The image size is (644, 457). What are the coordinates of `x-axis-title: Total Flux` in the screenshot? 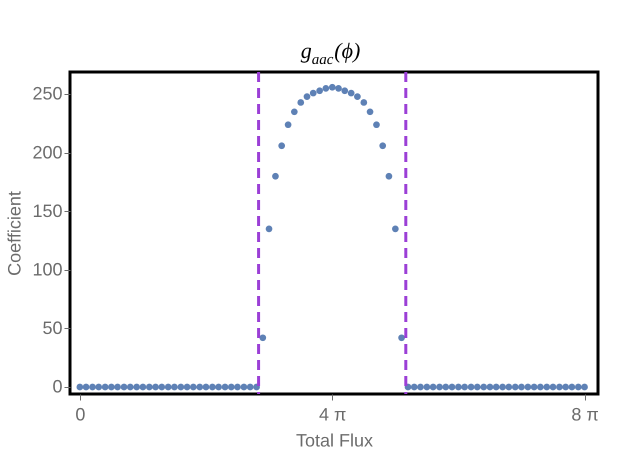 It's located at (335, 440).